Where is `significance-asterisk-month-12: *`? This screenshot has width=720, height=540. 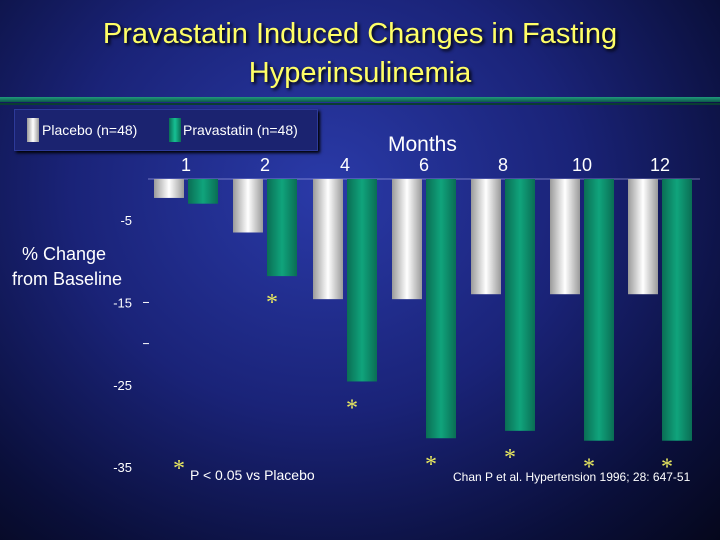
significance-asterisk-month-12: * is located at coordinates (667, 468).